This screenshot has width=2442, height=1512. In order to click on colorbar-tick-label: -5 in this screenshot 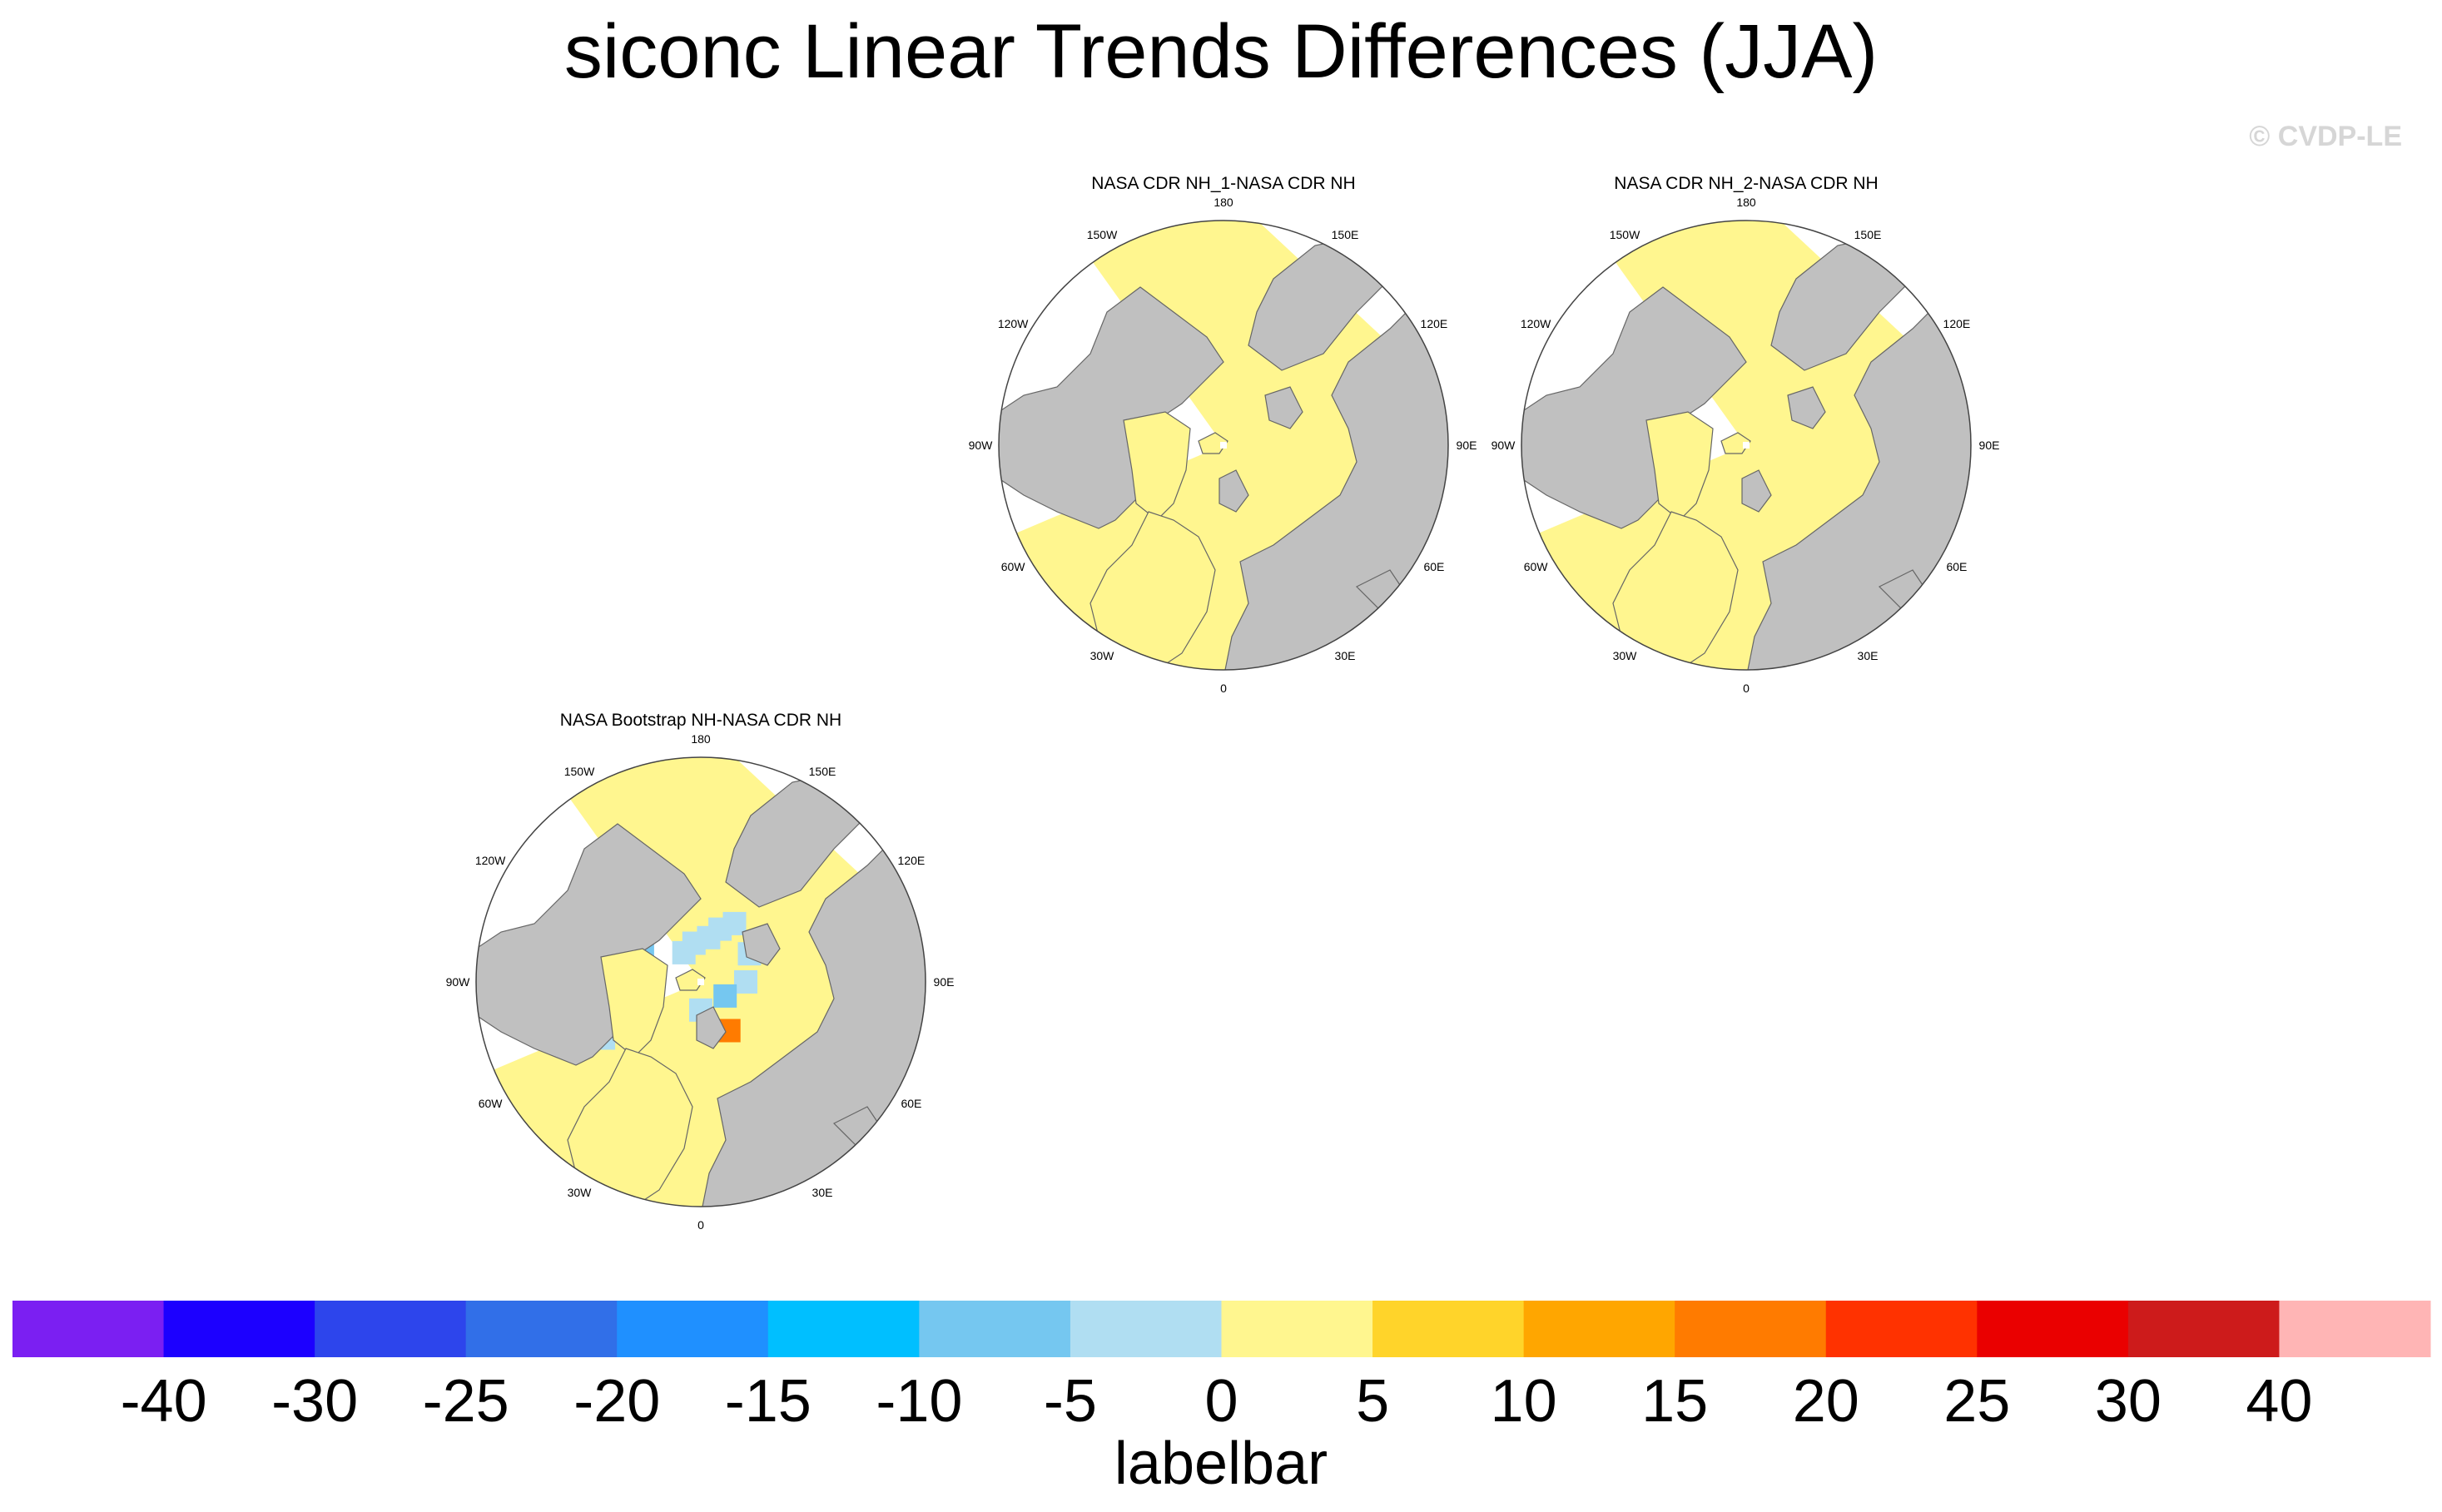, I will do `click(1070, 1401)`.